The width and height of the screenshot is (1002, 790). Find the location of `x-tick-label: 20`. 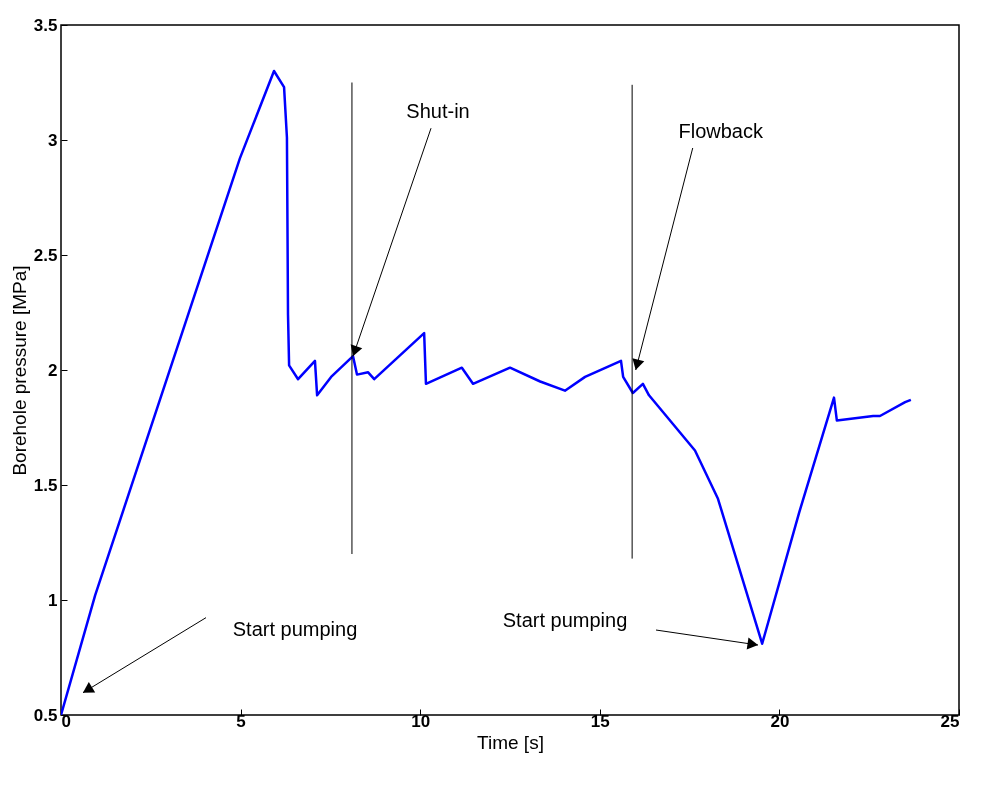

x-tick-label: 20 is located at coordinates (780, 721).